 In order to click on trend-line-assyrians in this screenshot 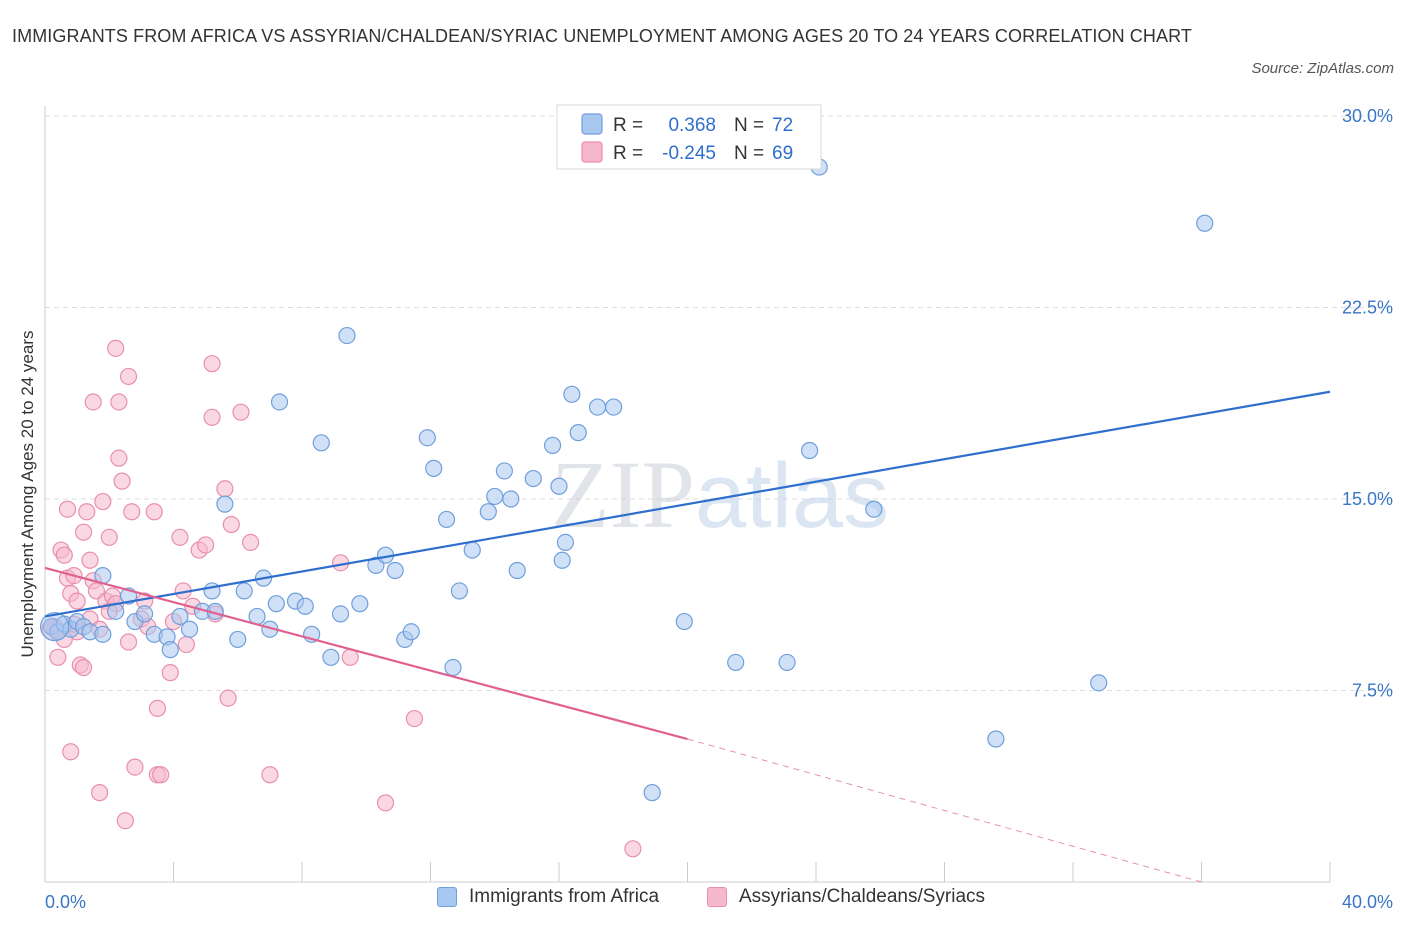, I will do `click(366, 653)`.